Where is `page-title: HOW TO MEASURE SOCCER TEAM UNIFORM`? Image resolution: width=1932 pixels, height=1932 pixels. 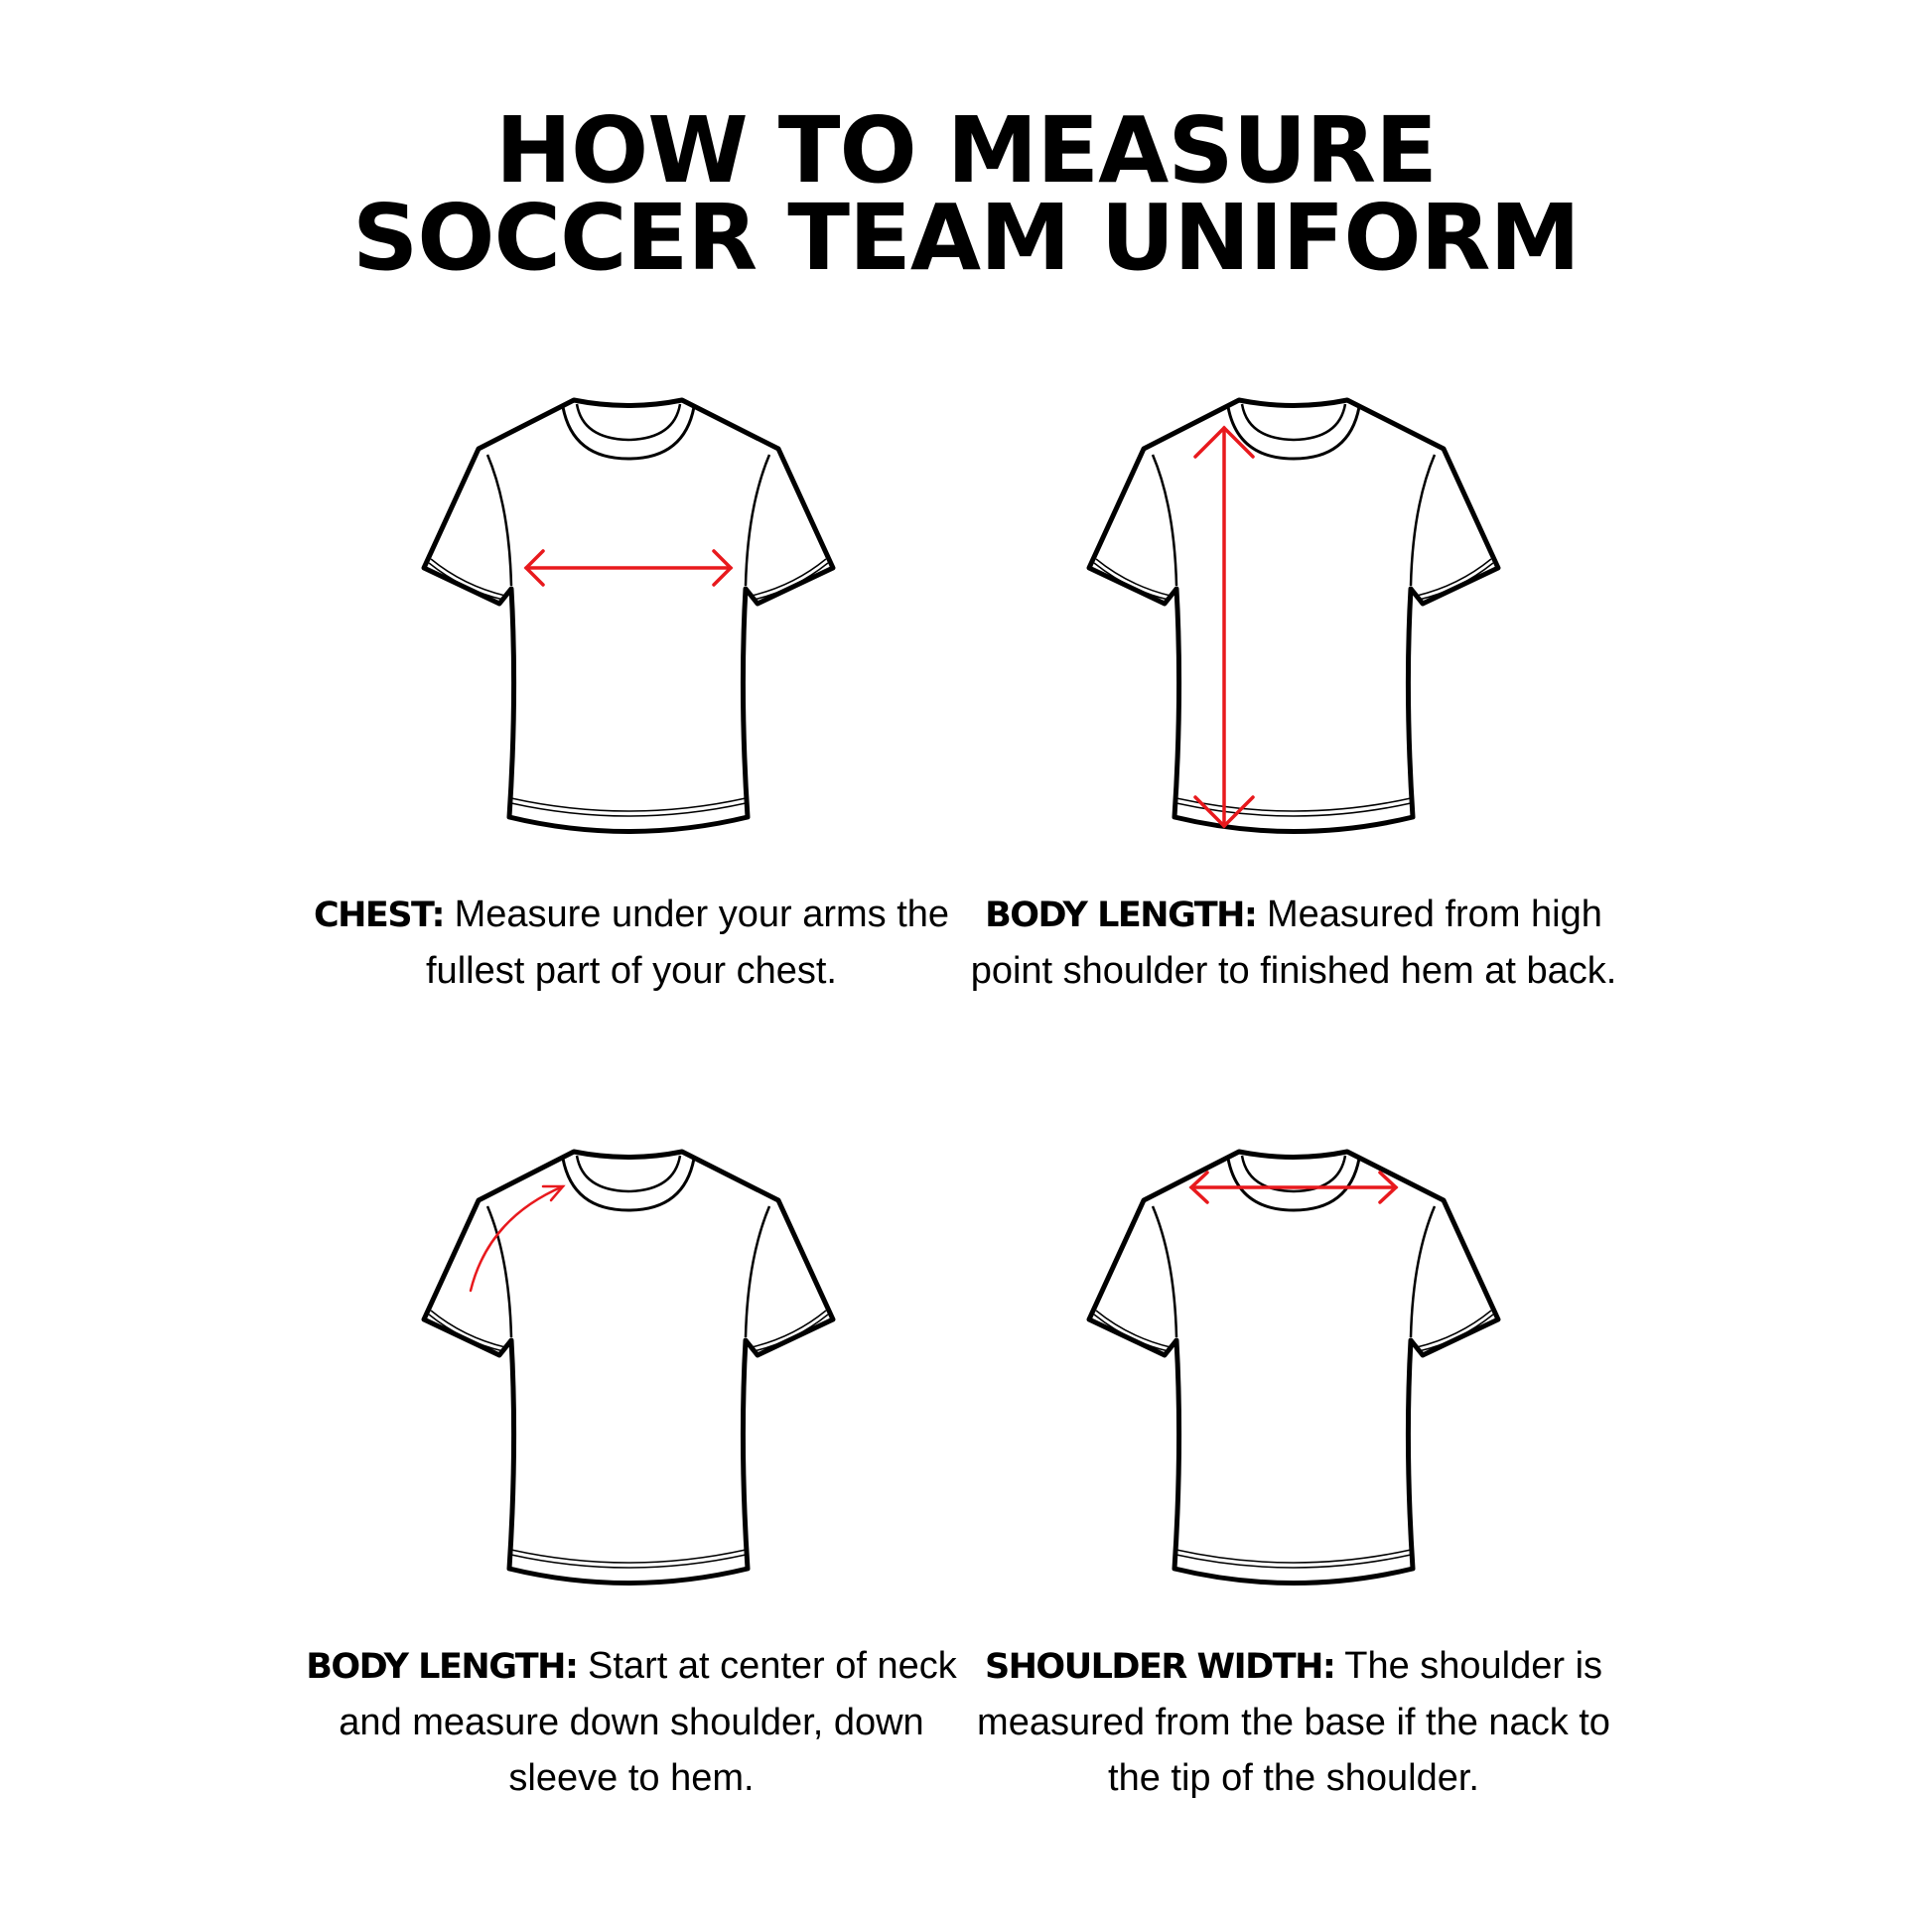 page-title: HOW TO MEASURE SOCCER TEAM UNIFORM is located at coordinates (966, 194).